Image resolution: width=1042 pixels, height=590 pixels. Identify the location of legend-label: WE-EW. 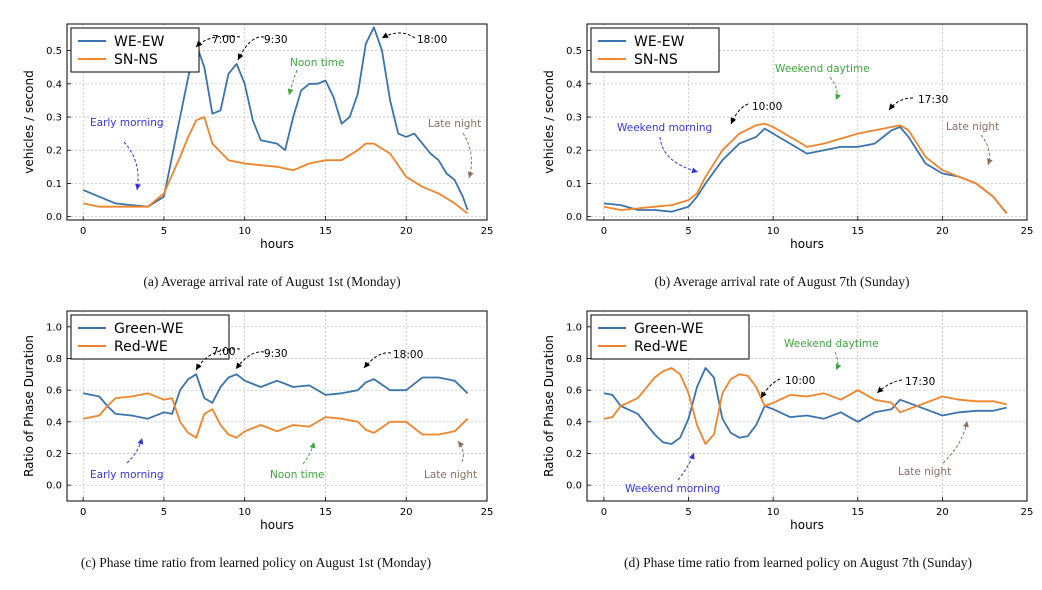
(659, 42).